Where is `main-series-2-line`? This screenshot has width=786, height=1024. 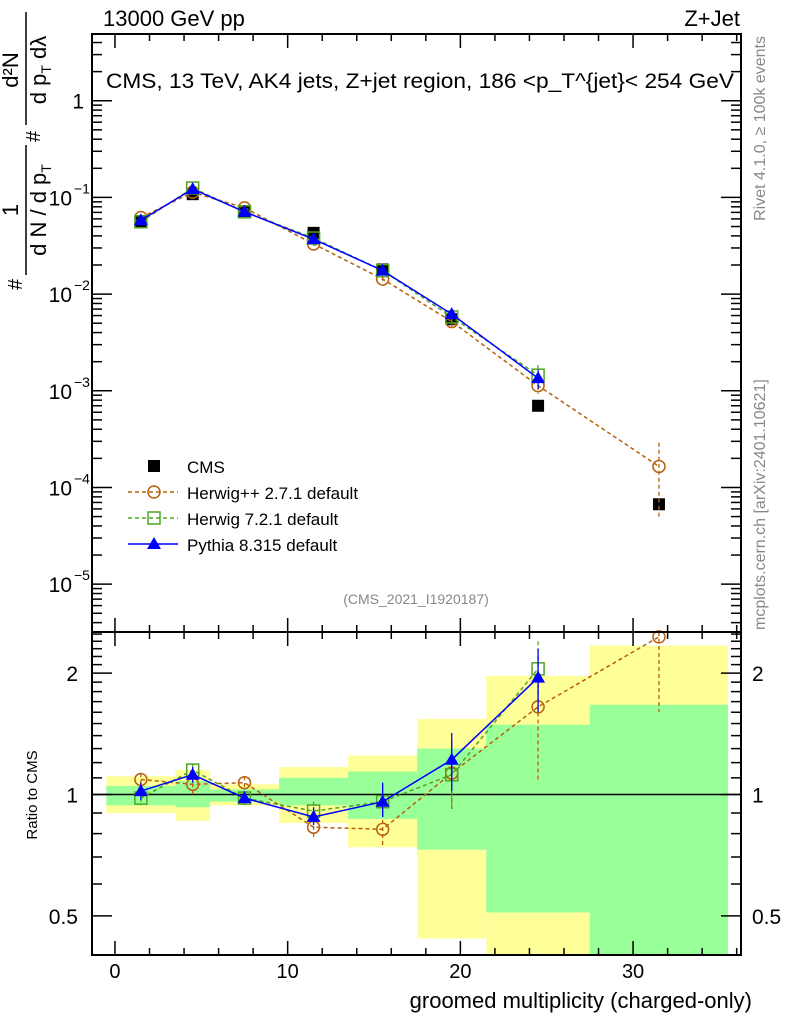
main-series-2-line is located at coordinates (339, 281).